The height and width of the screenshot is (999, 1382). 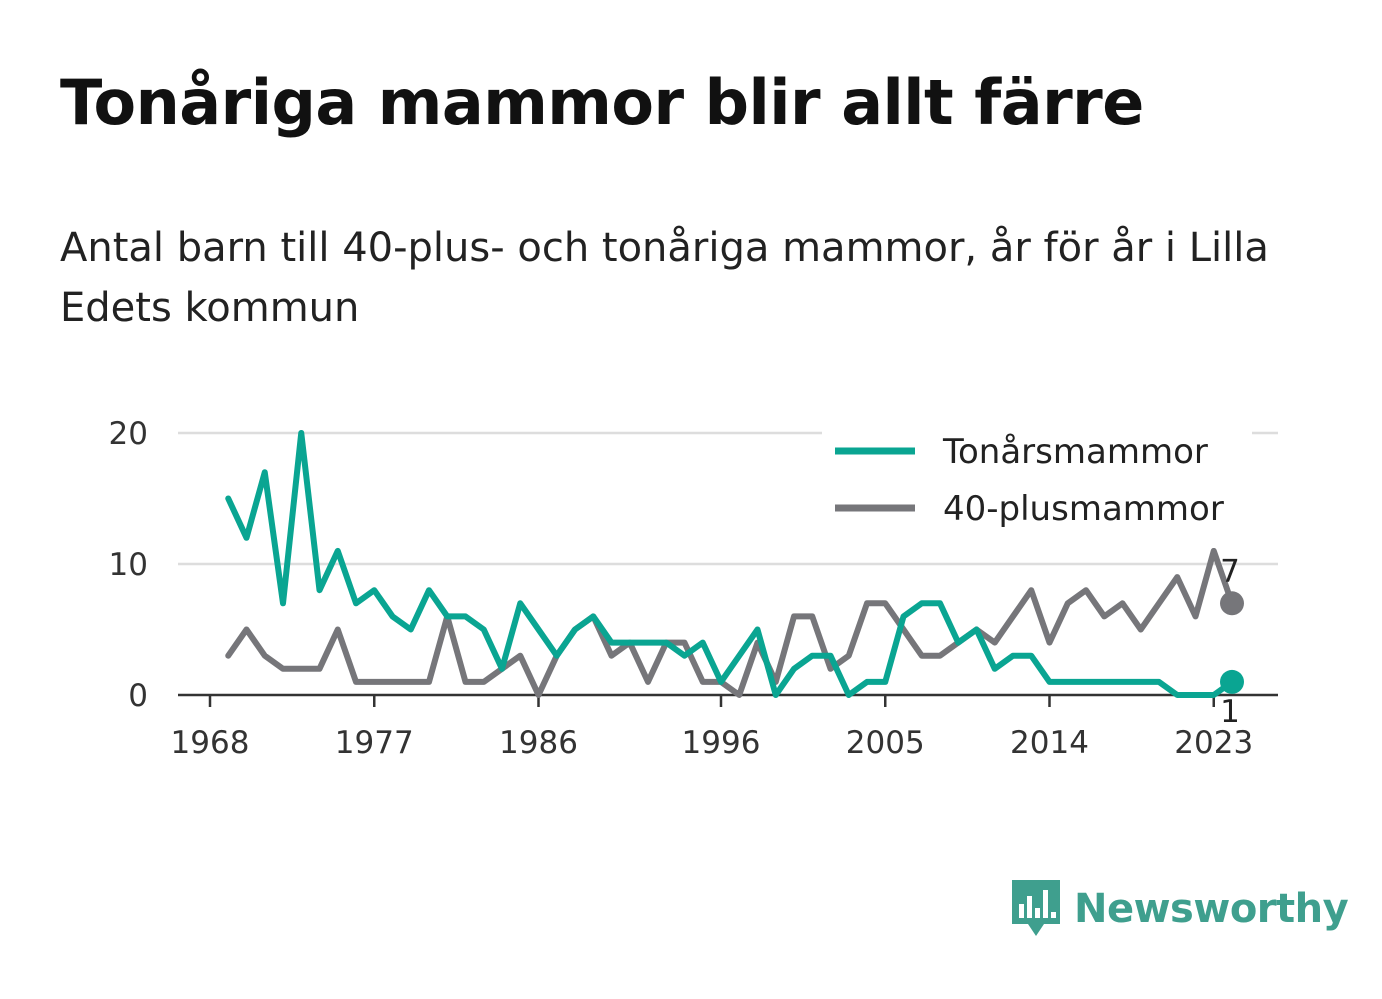 I want to click on x-tick-label: 2014, so click(x=1049, y=743).